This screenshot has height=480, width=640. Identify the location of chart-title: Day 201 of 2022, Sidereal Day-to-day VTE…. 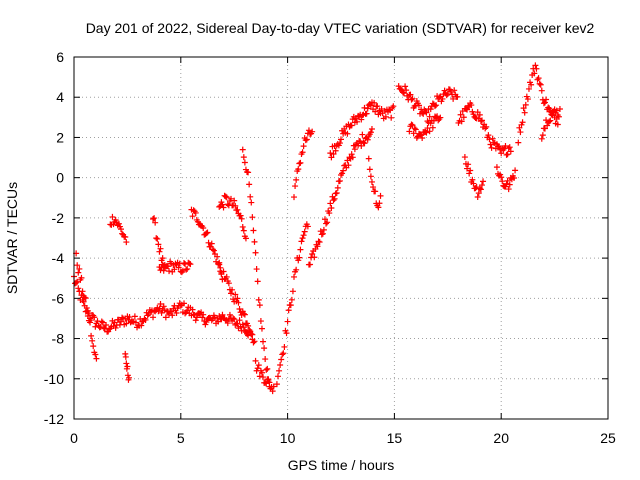
(340, 28).